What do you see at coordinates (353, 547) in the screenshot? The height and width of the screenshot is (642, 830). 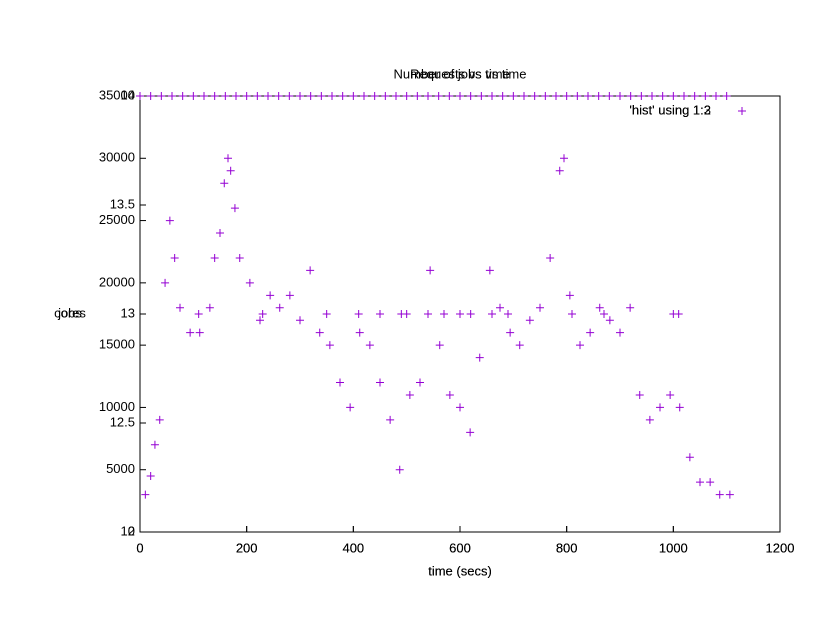 I see `x-tick-label: 400` at bounding box center [353, 547].